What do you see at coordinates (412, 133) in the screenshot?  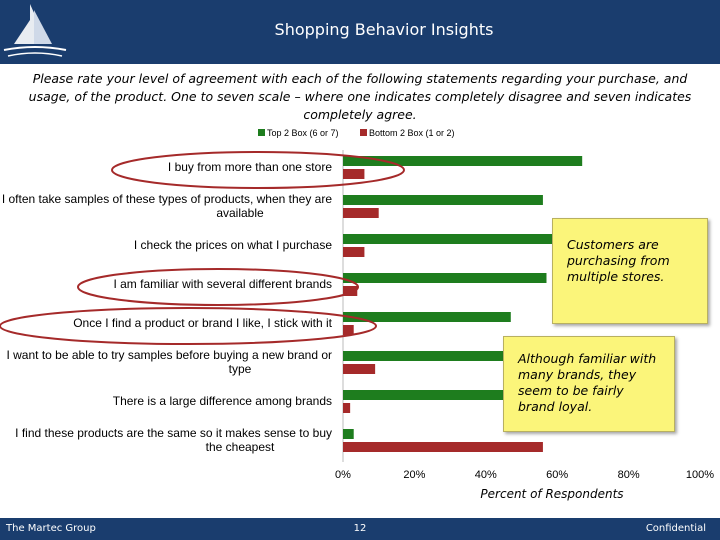 I see `legend-label: Bottom 2 Box (1 or 2)` at bounding box center [412, 133].